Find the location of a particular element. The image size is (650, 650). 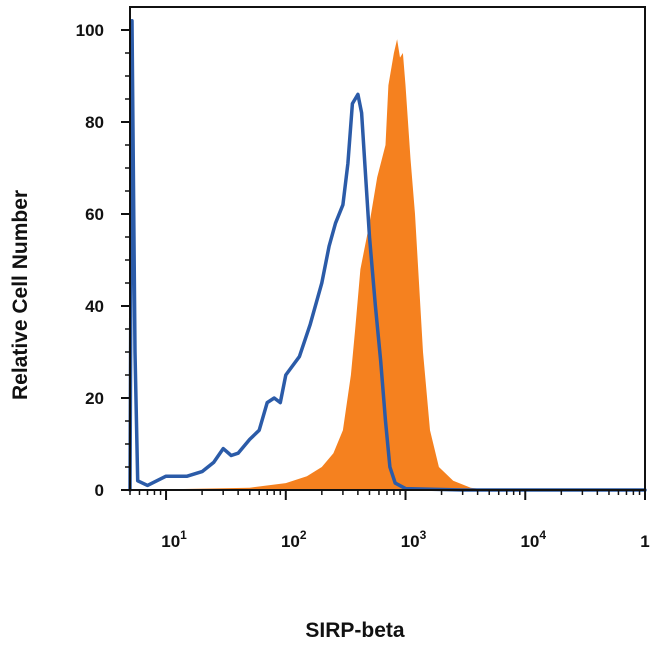

x-tick-label: 105 is located at coordinates (645, 539).